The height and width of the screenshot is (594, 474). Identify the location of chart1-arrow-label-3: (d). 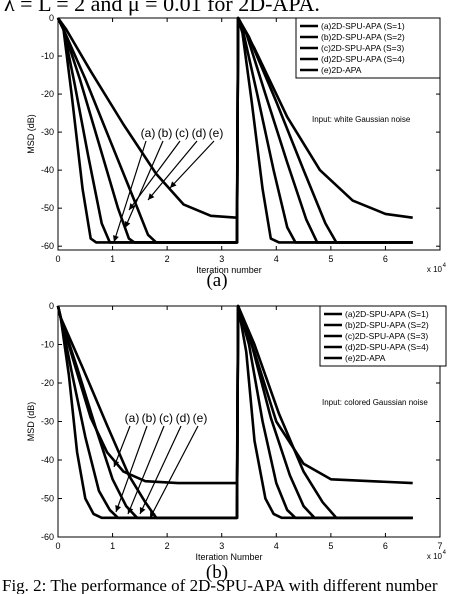
(183, 418).